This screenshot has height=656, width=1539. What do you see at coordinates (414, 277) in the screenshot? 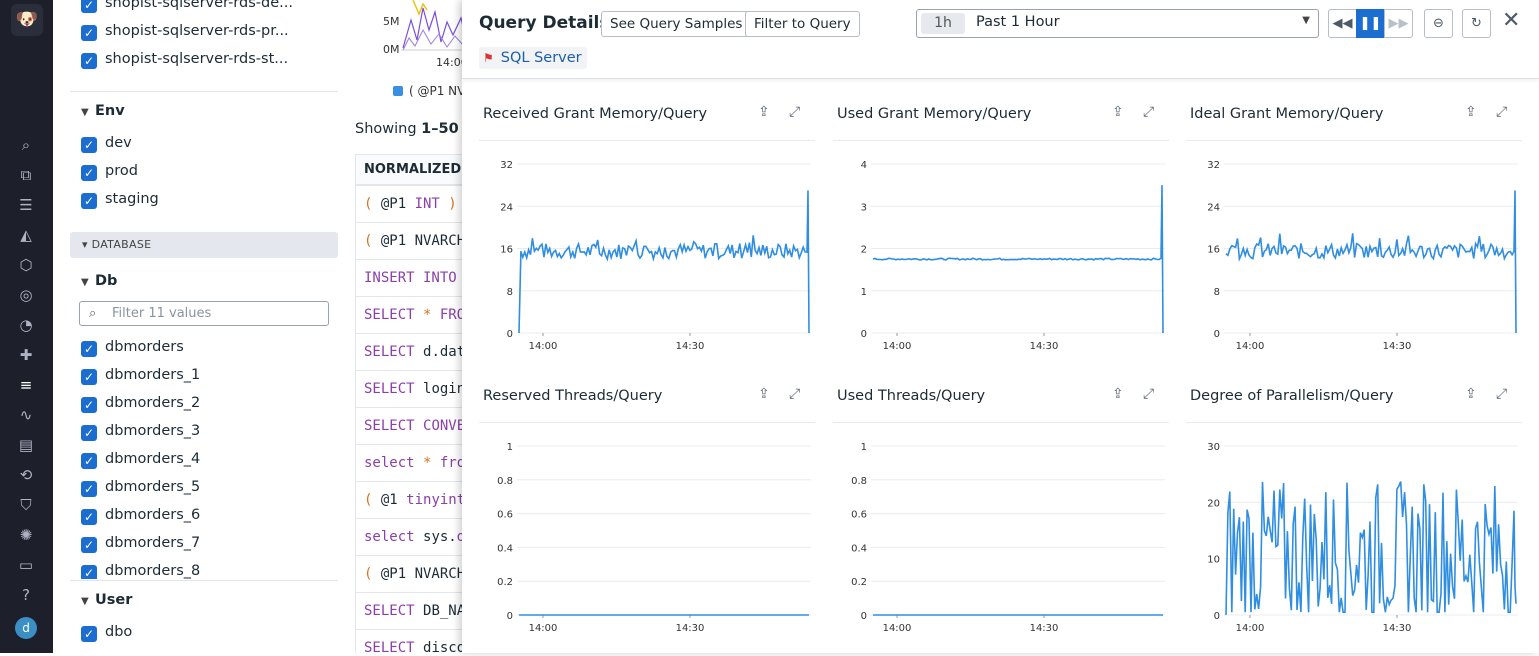
I see `query-row: INSERT INTO` at bounding box center [414, 277].